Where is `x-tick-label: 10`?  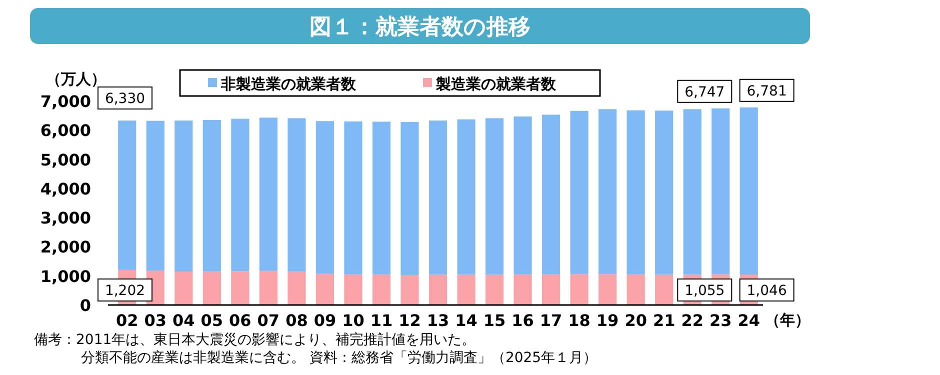
x-tick-label: 10 is located at coordinates (353, 320).